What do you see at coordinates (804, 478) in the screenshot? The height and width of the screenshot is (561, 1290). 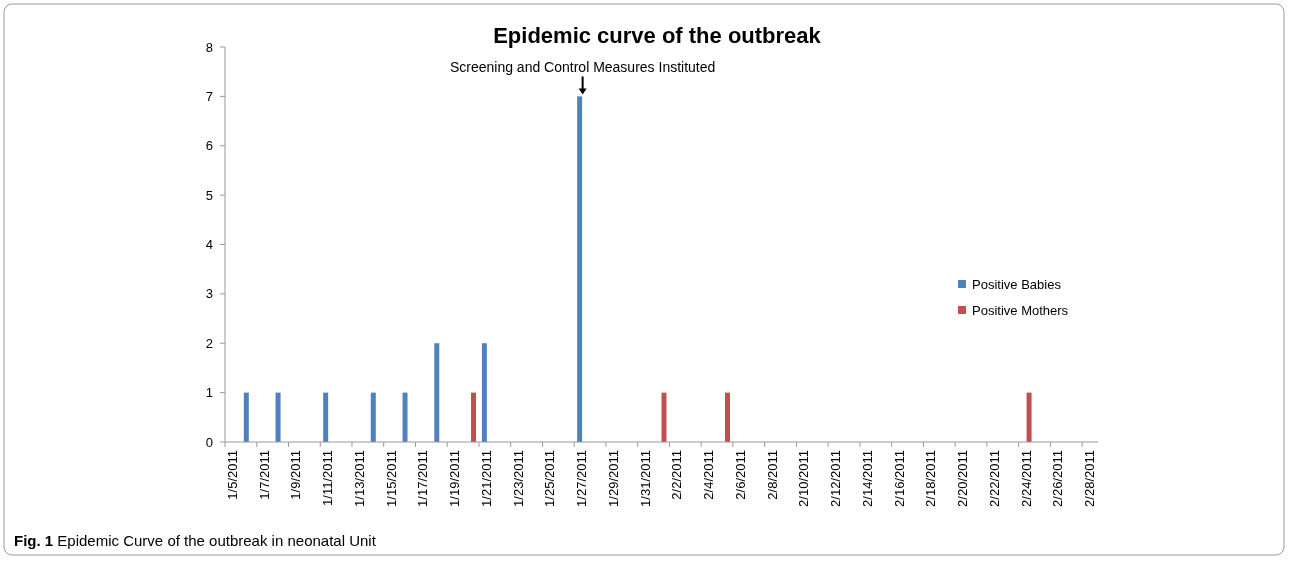 I see `x-tick-label: 2/10/2011` at bounding box center [804, 478].